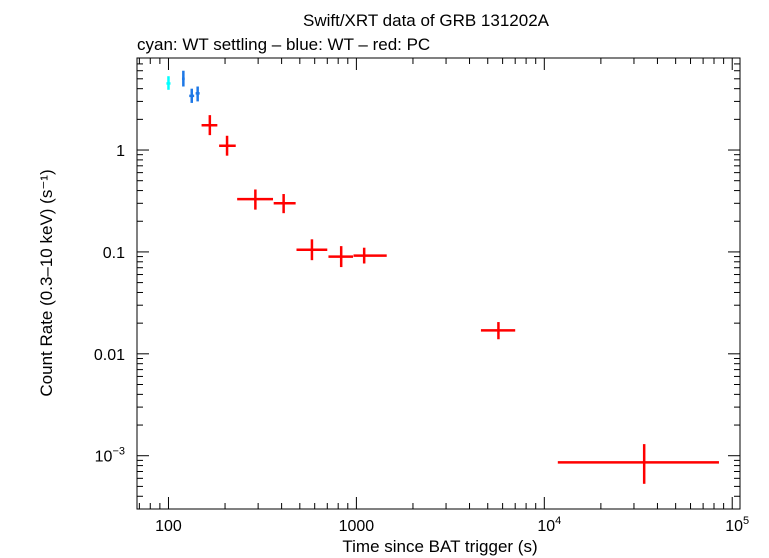  What do you see at coordinates (283, 44) in the screenshot?
I see `chart-subtitle: cyan: WT settling – blue: WT – red: PC` at bounding box center [283, 44].